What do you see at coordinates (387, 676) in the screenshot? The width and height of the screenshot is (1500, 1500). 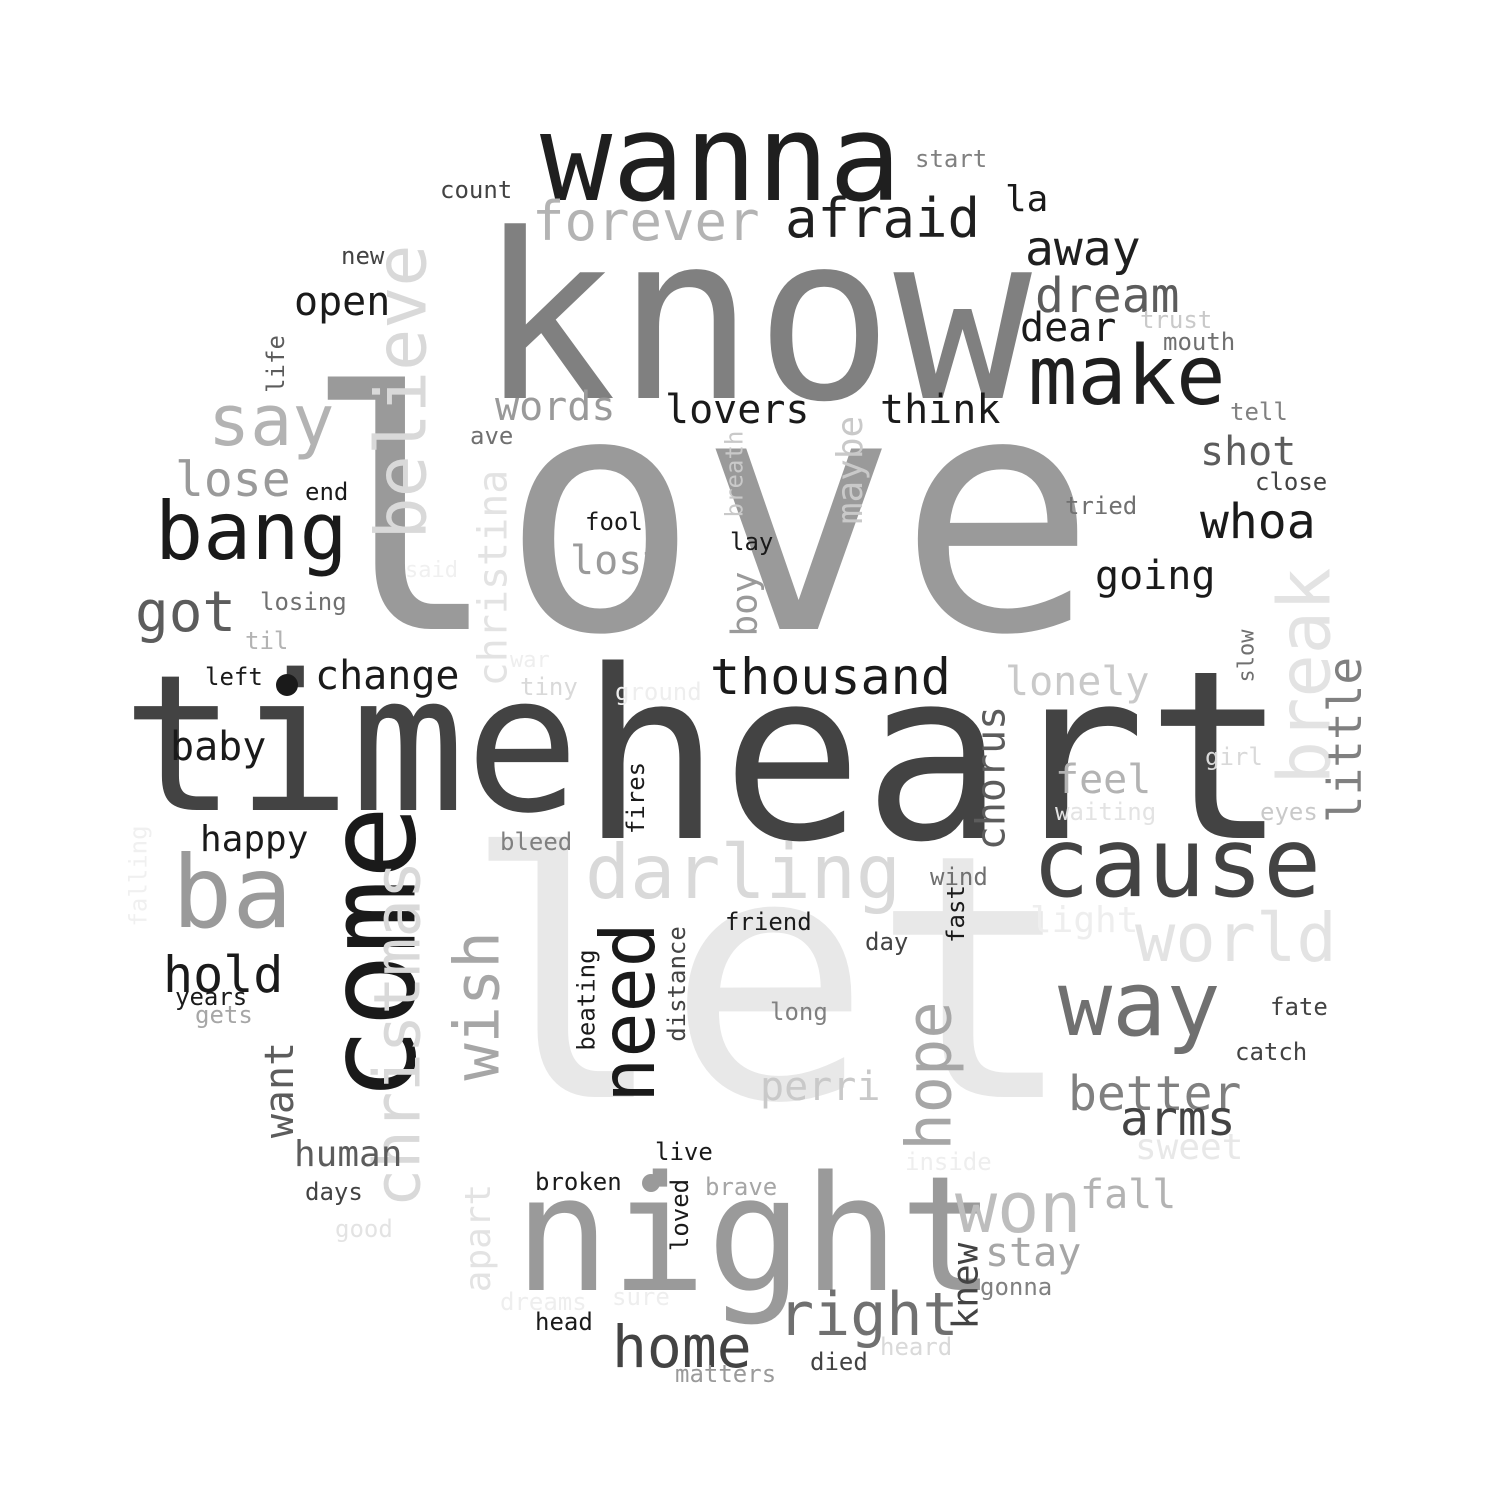 I see `word-change: change` at bounding box center [387, 676].